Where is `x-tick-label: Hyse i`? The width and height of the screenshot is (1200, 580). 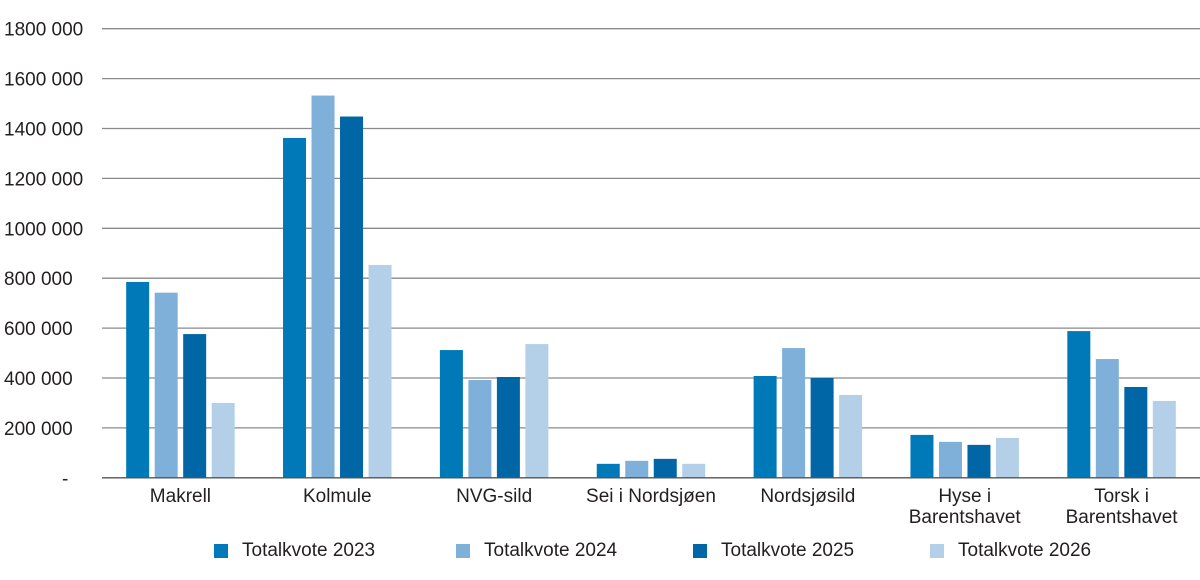 x-tick-label: Hyse i is located at coordinates (964, 496).